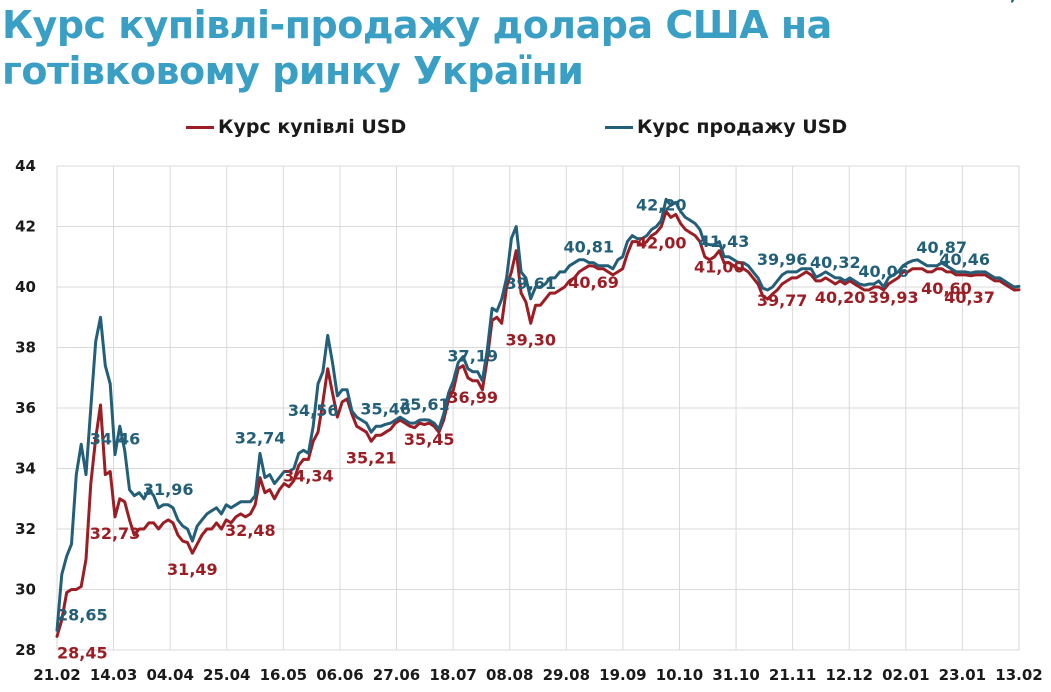 The width and height of the screenshot is (1051, 692). I want to click on data-label: 35,61, so click(424, 404).